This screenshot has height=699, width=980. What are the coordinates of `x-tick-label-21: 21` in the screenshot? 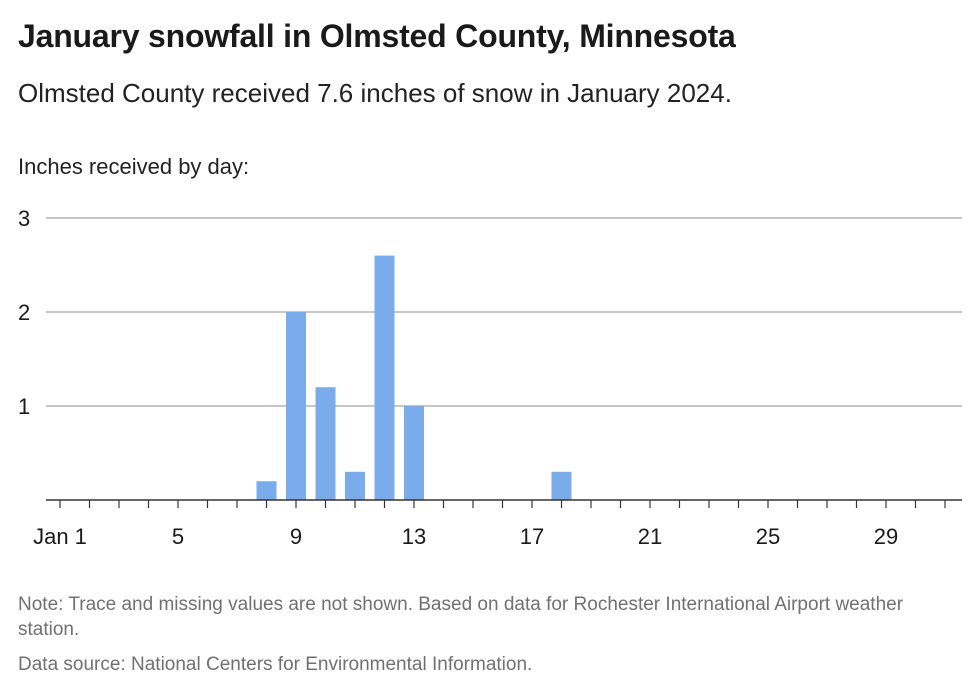 It's located at (650, 536).